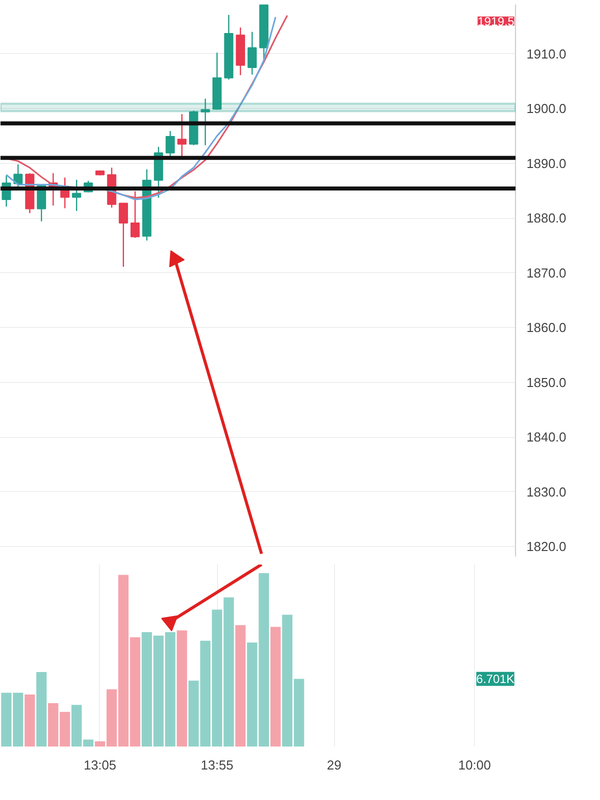 This screenshot has width=600, height=800. Describe the element at coordinates (546, 437) in the screenshot. I see `y-tick-label: 1840.0` at that location.